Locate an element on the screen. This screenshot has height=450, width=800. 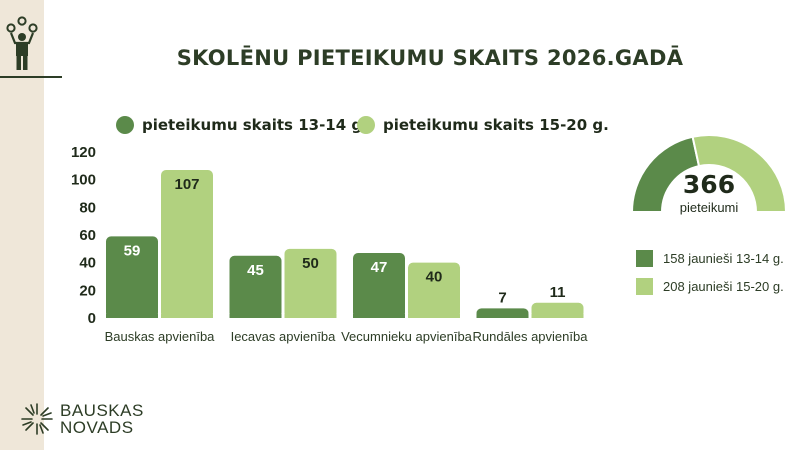
data-label-iecavas-apvieniba-series-1: 45 is located at coordinates (255, 270).